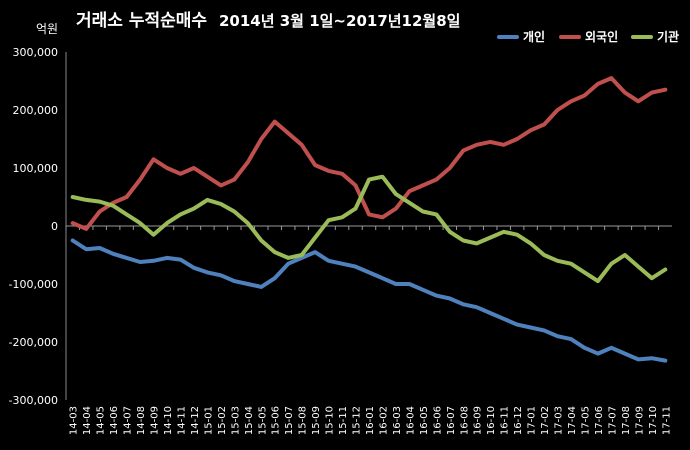  I want to click on y-axis-unit-label: 억원, so click(47, 29).